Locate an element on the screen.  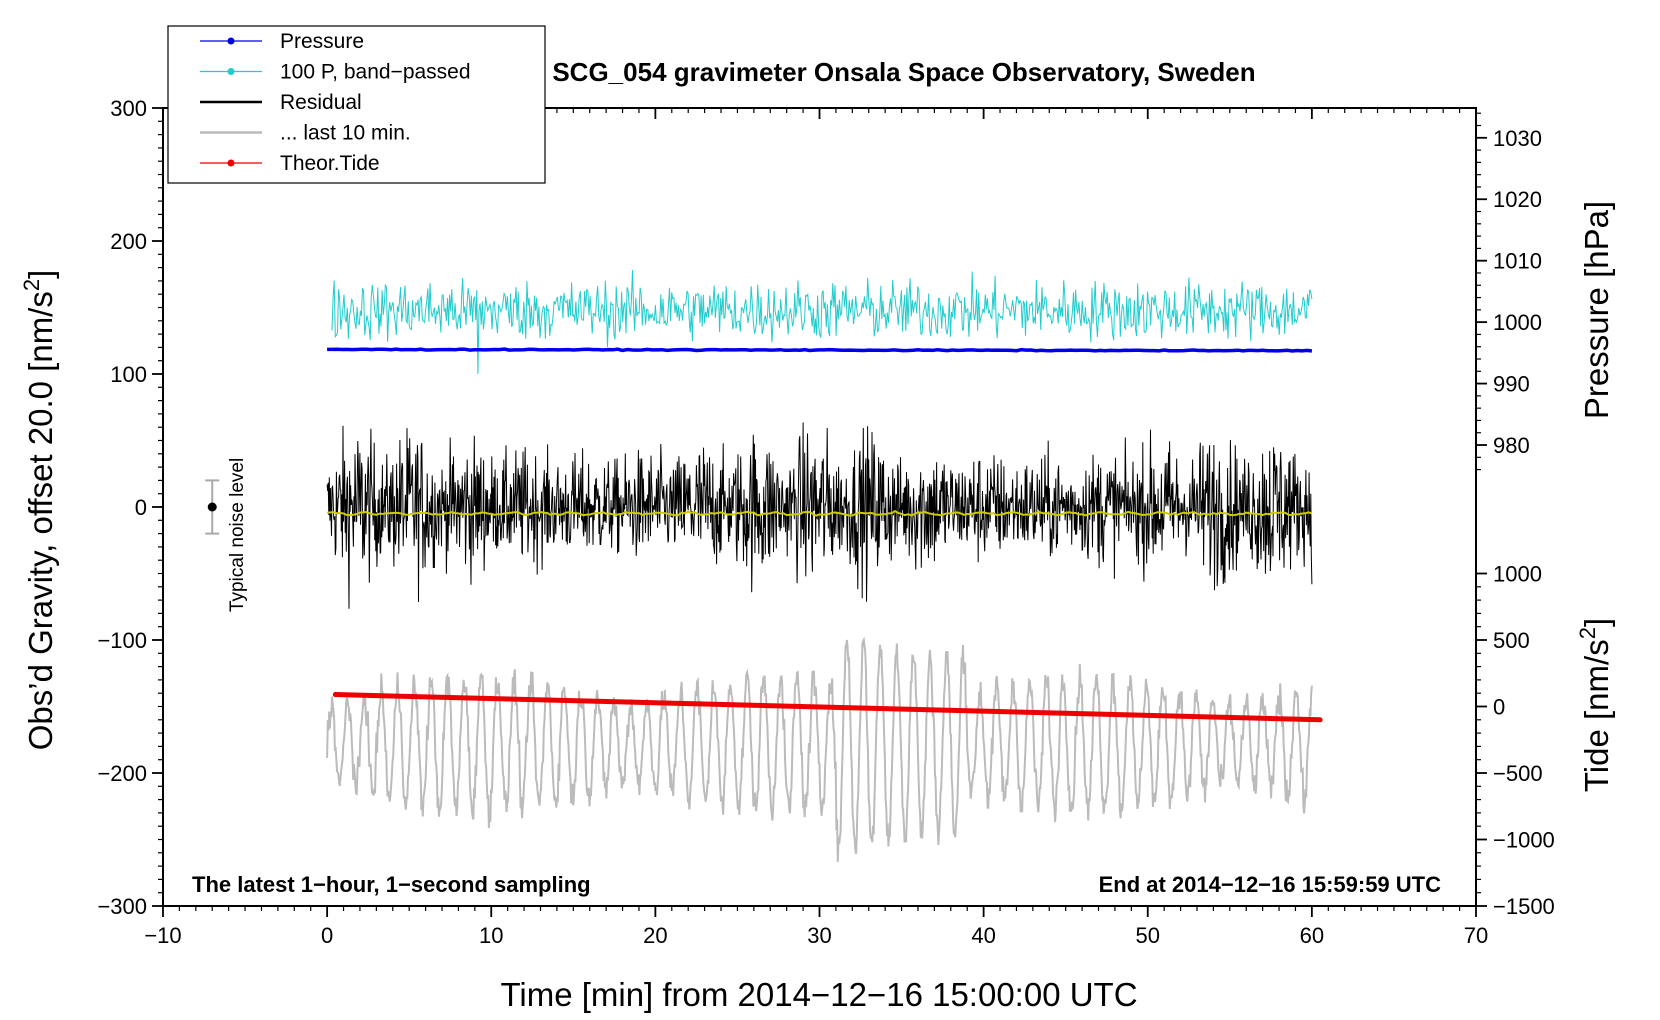
pressure-tick-label: 980 is located at coordinates (1511, 445).